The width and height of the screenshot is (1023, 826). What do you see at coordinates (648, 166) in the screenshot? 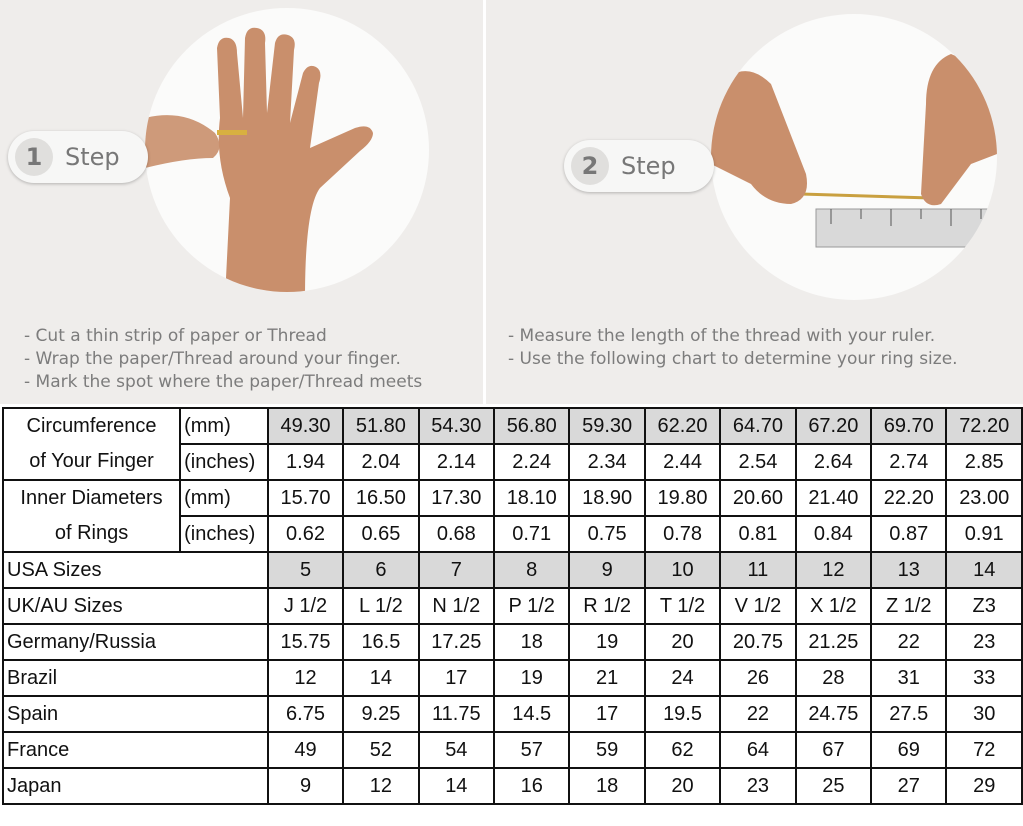
I see `step-label: Step` at bounding box center [648, 166].